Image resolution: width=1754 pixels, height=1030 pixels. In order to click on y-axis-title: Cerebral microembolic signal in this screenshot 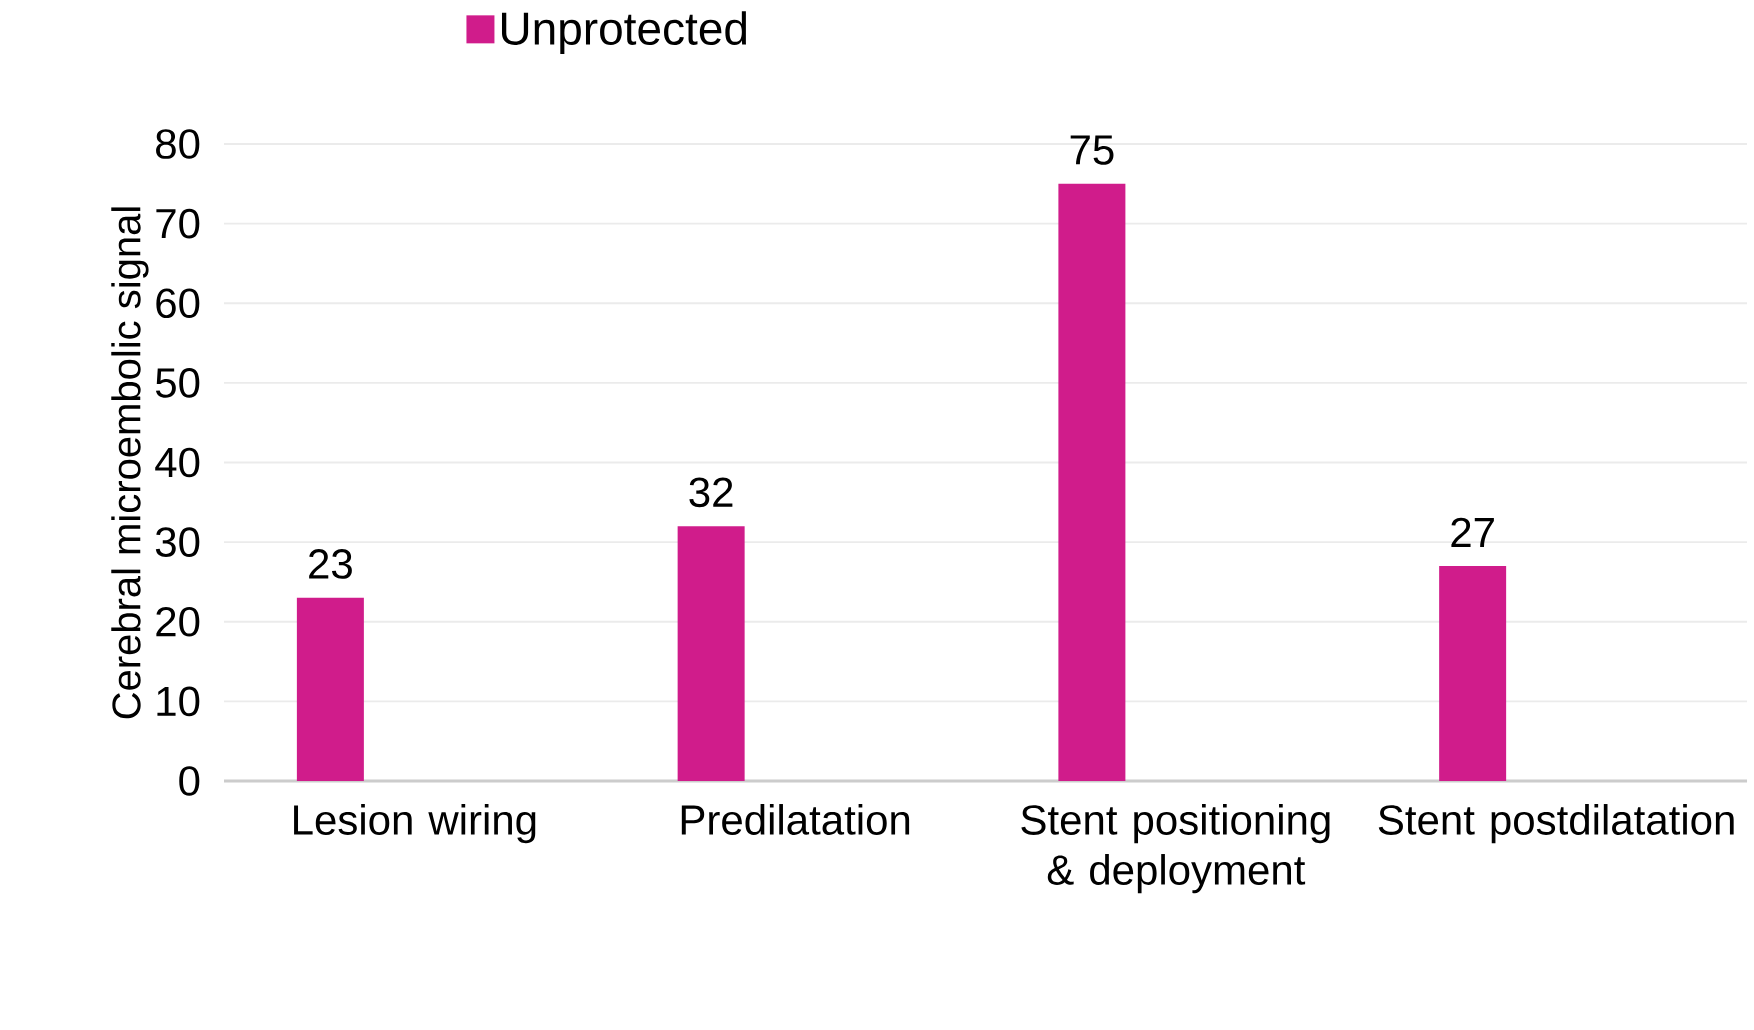, I will do `click(130, 463)`.